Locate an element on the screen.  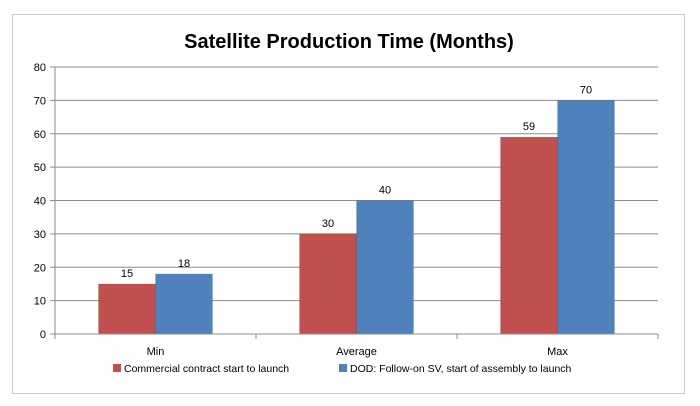
x-tick-label: Average is located at coordinates (356, 352).